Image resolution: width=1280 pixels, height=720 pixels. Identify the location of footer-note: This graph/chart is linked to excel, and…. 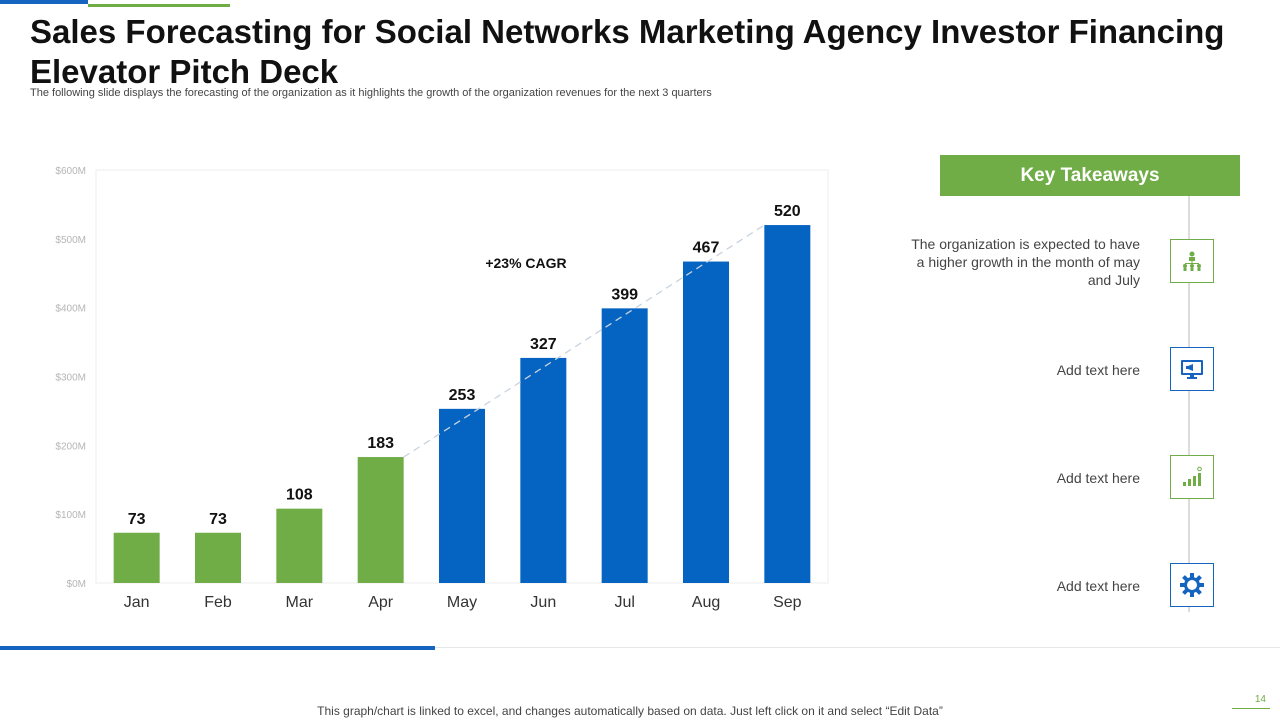
(630, 711).